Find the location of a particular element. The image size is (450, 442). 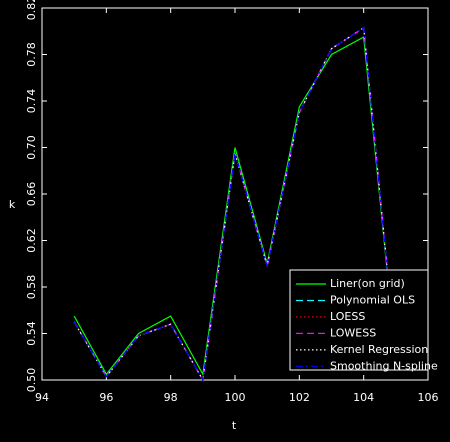

legend-label: LOWESS is located at coordinates (353, 332).